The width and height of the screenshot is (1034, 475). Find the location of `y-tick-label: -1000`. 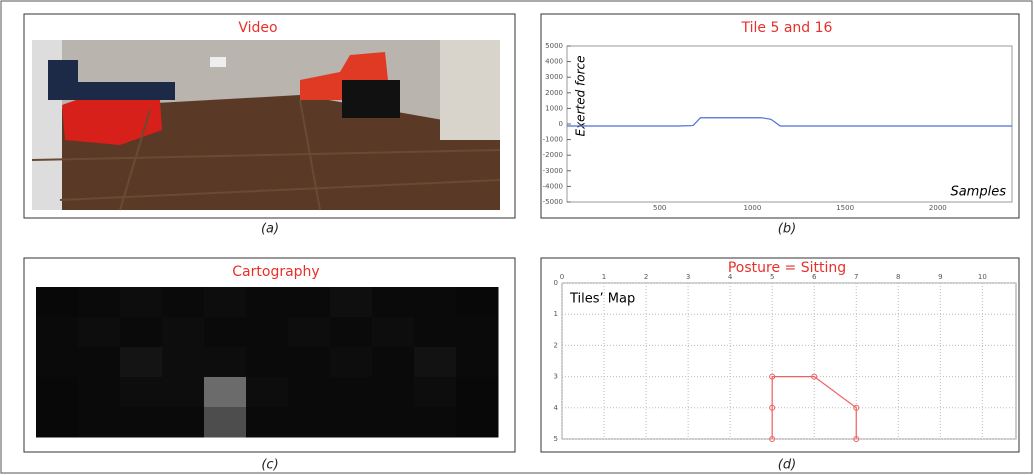

y-tick-label: -1000 is located at coordinates (553, 140).